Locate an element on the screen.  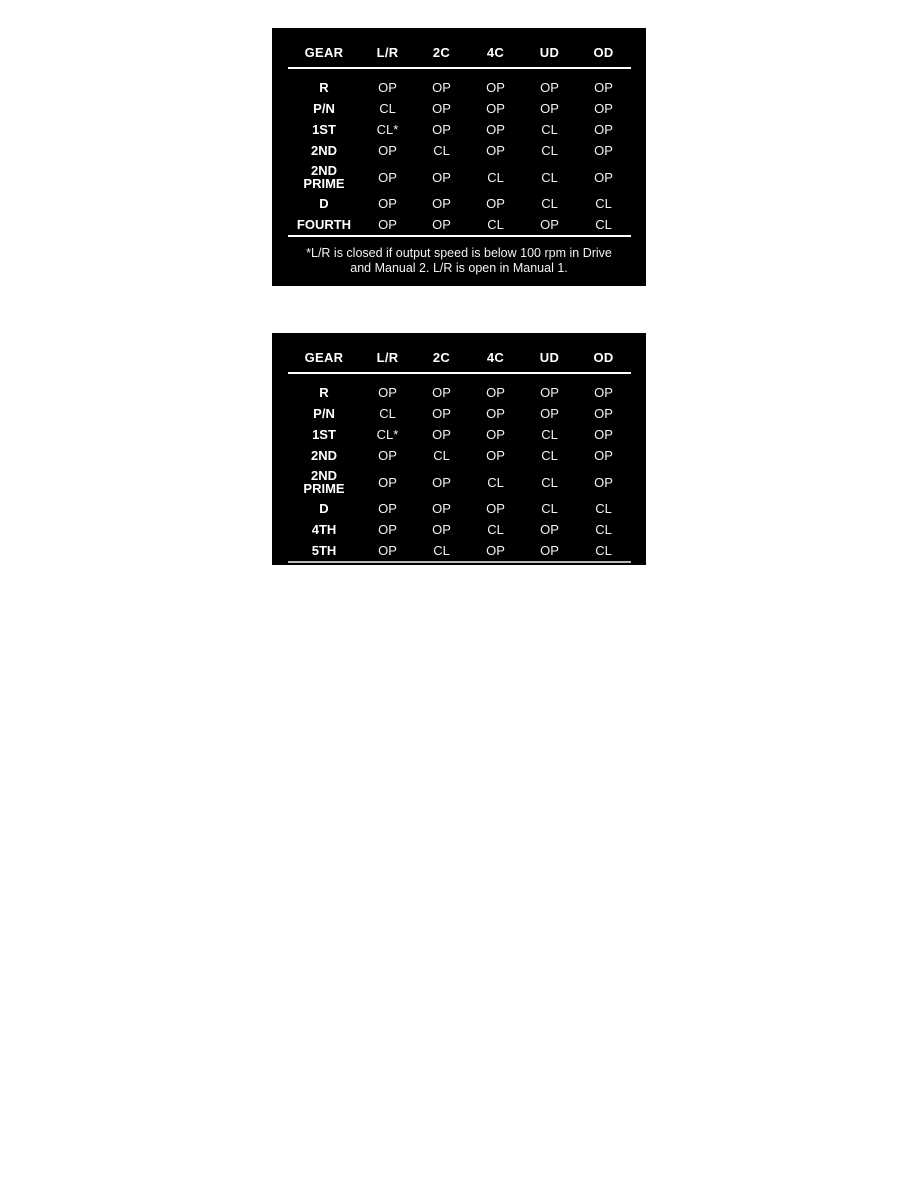
table-row: 2ND OP CL OP CL OP is located at coordinates (459, 150).